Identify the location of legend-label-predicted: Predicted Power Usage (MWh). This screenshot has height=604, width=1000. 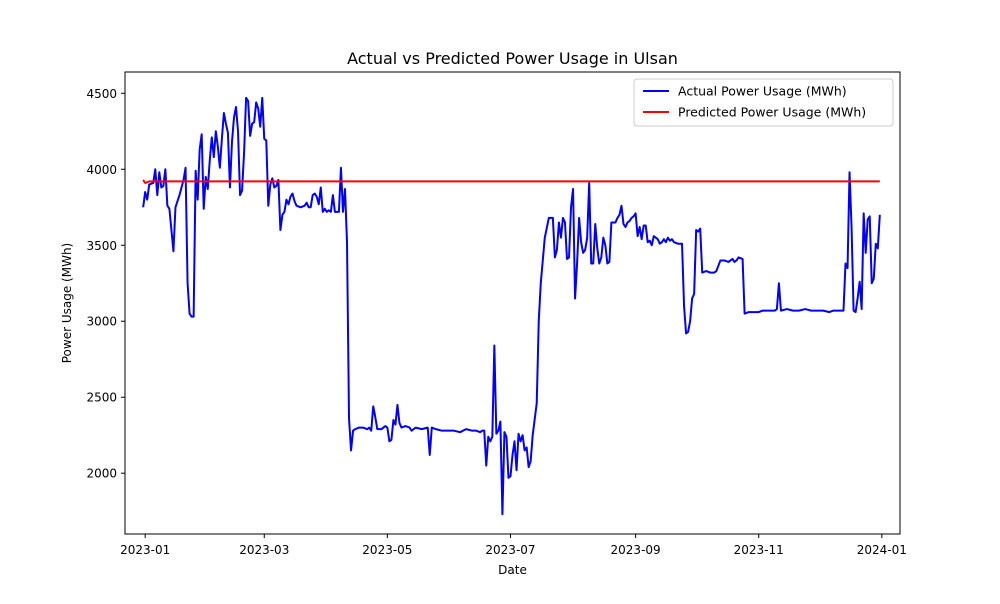
(772, 112).